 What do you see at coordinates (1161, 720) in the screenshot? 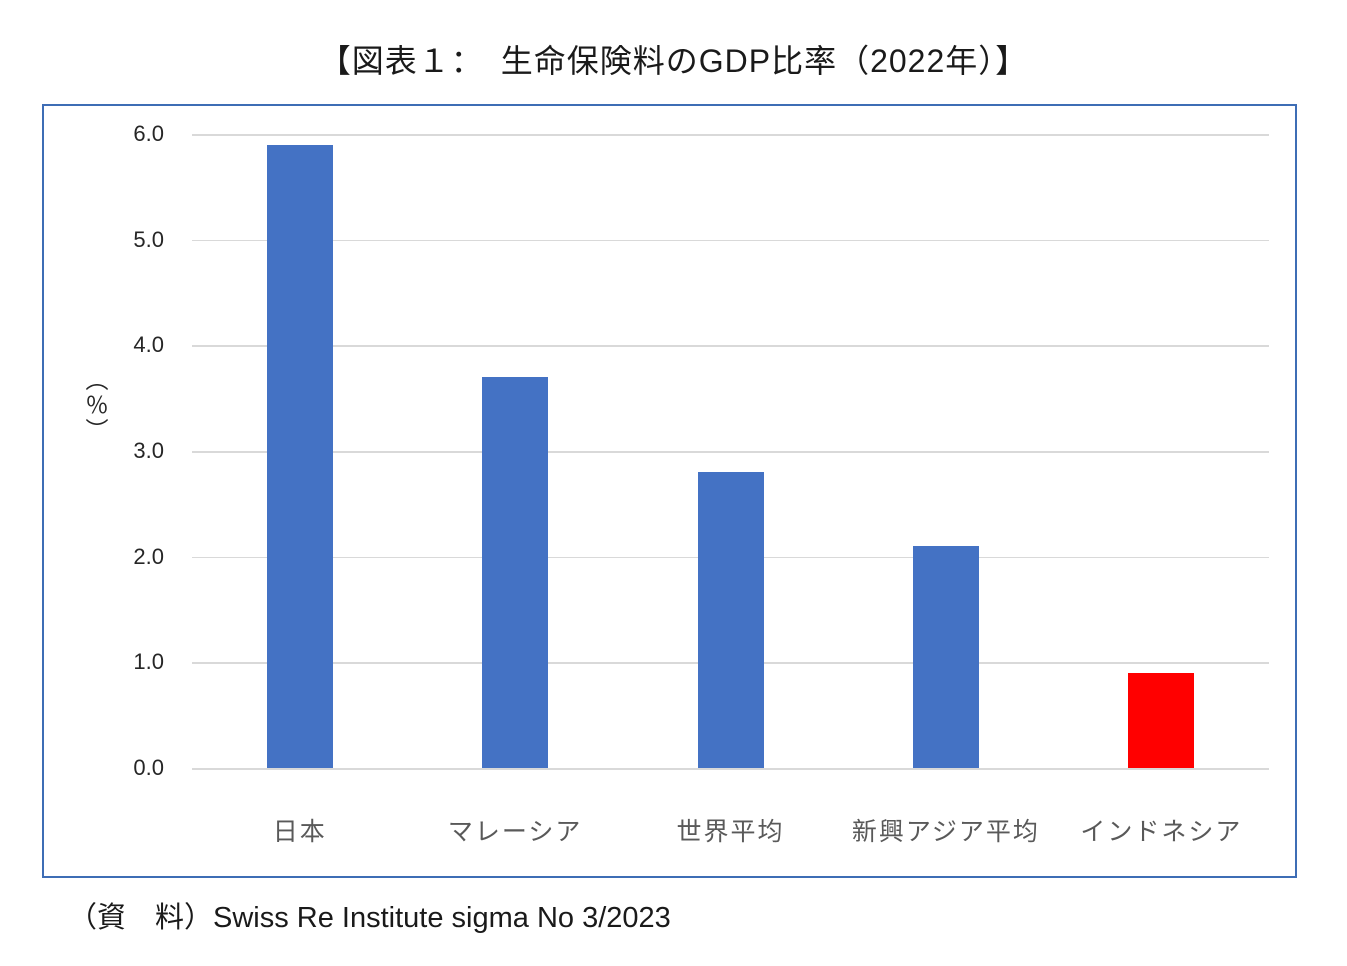
I see `bar-インドネシア` at bounding box center [1161, 720].